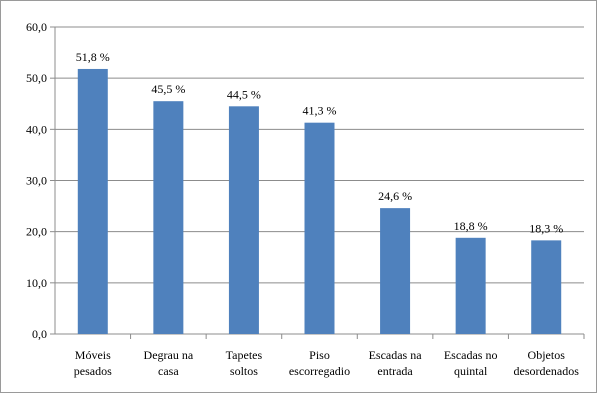  Describe the element at coordinates (36, 232) in the screenshot. I see `y-tick-label: 20,0` at that location.